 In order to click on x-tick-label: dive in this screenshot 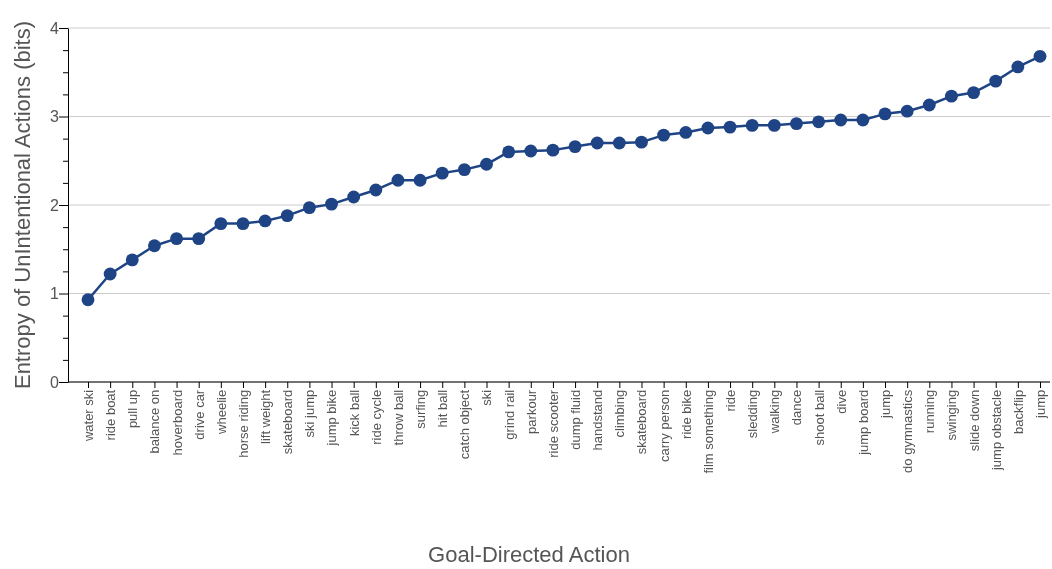, I will do `click(841, 401)`.